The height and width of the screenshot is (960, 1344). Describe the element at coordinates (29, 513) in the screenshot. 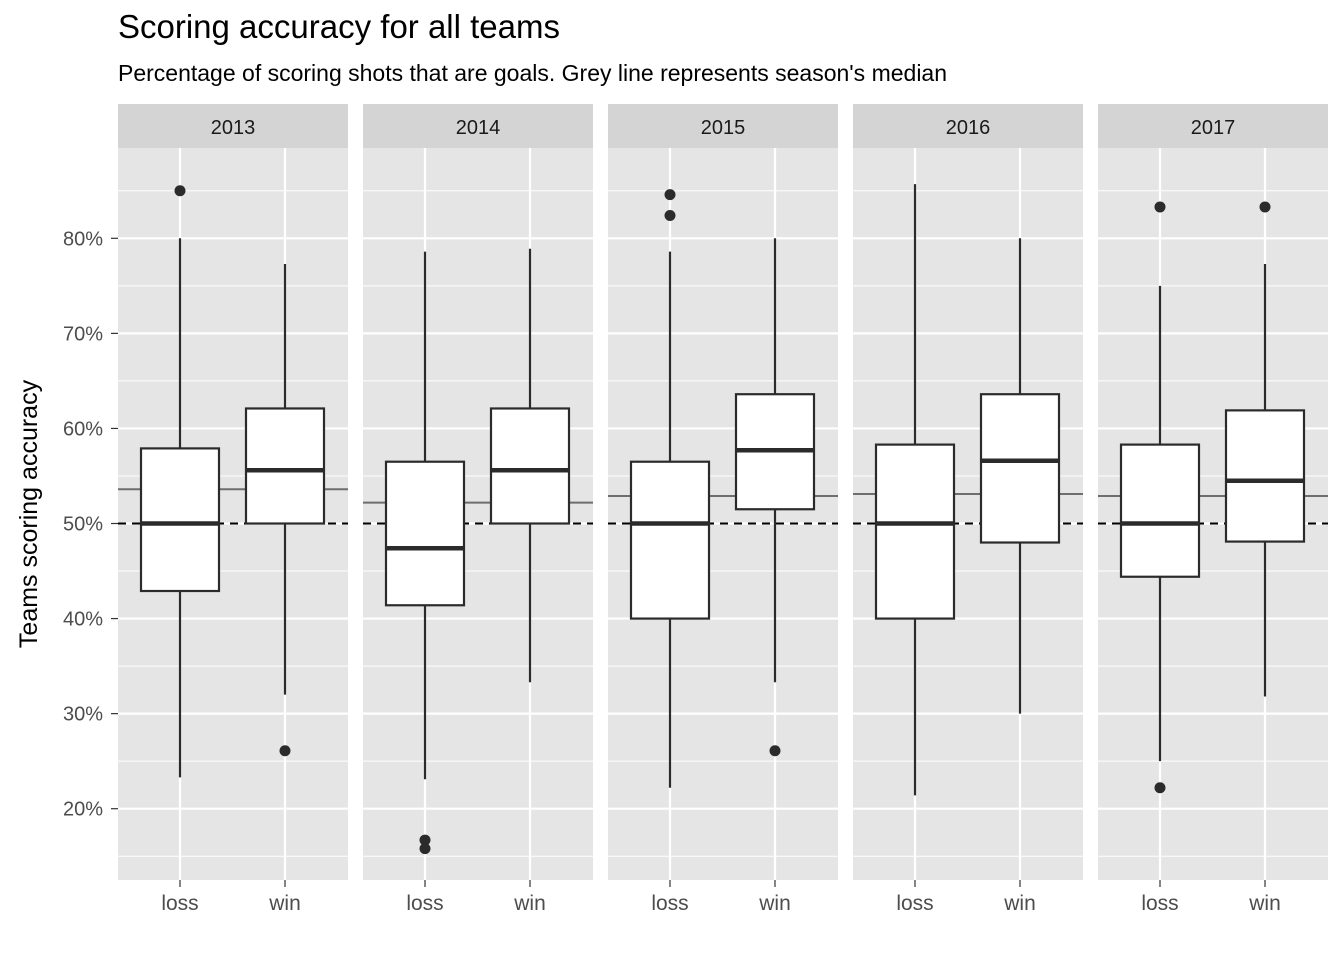

I see `y-axis-title: Teams scoring accuracy` at that location.